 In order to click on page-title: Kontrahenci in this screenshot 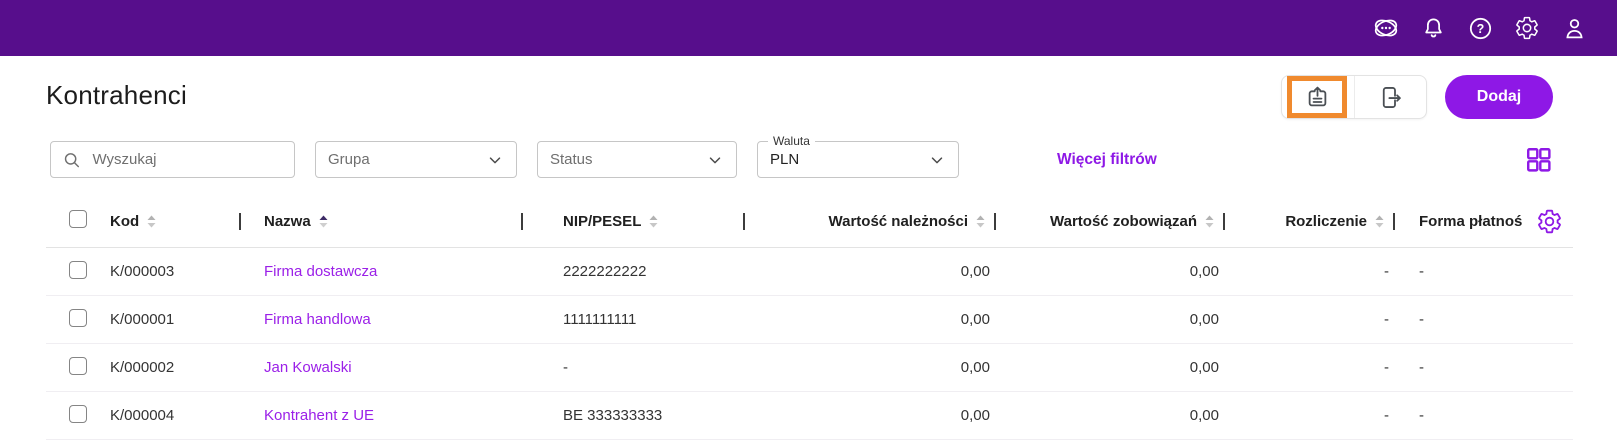, I will do `click(116, 95)`.